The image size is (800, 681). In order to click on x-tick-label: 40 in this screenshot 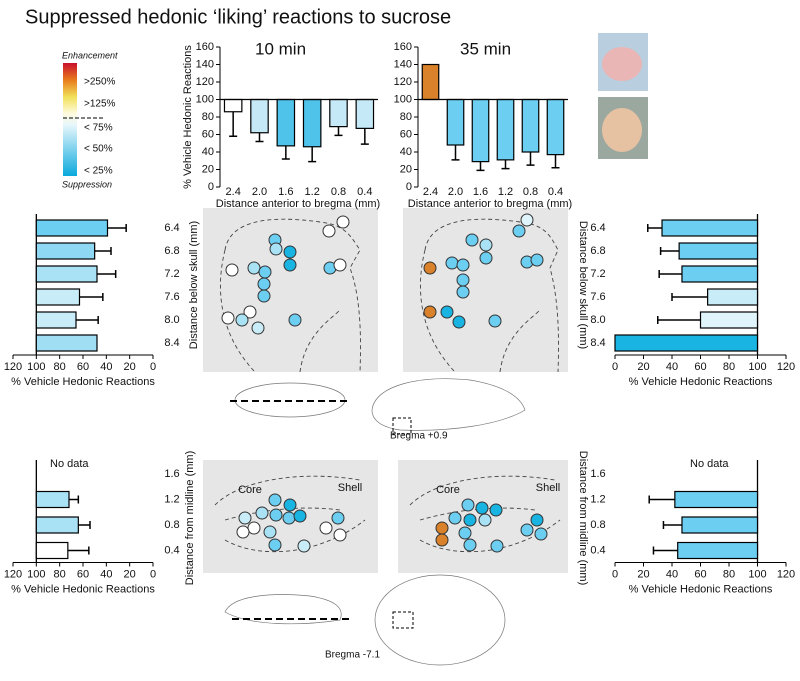, I will do `click(106, 574)`.